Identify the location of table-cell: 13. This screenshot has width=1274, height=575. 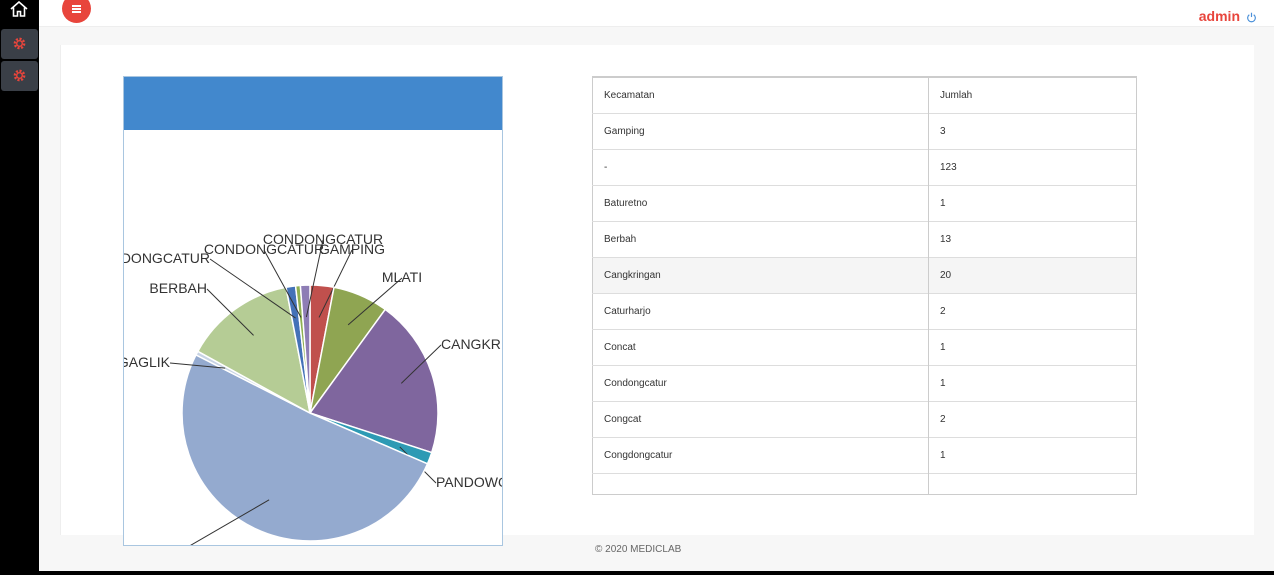
(1032, 238).